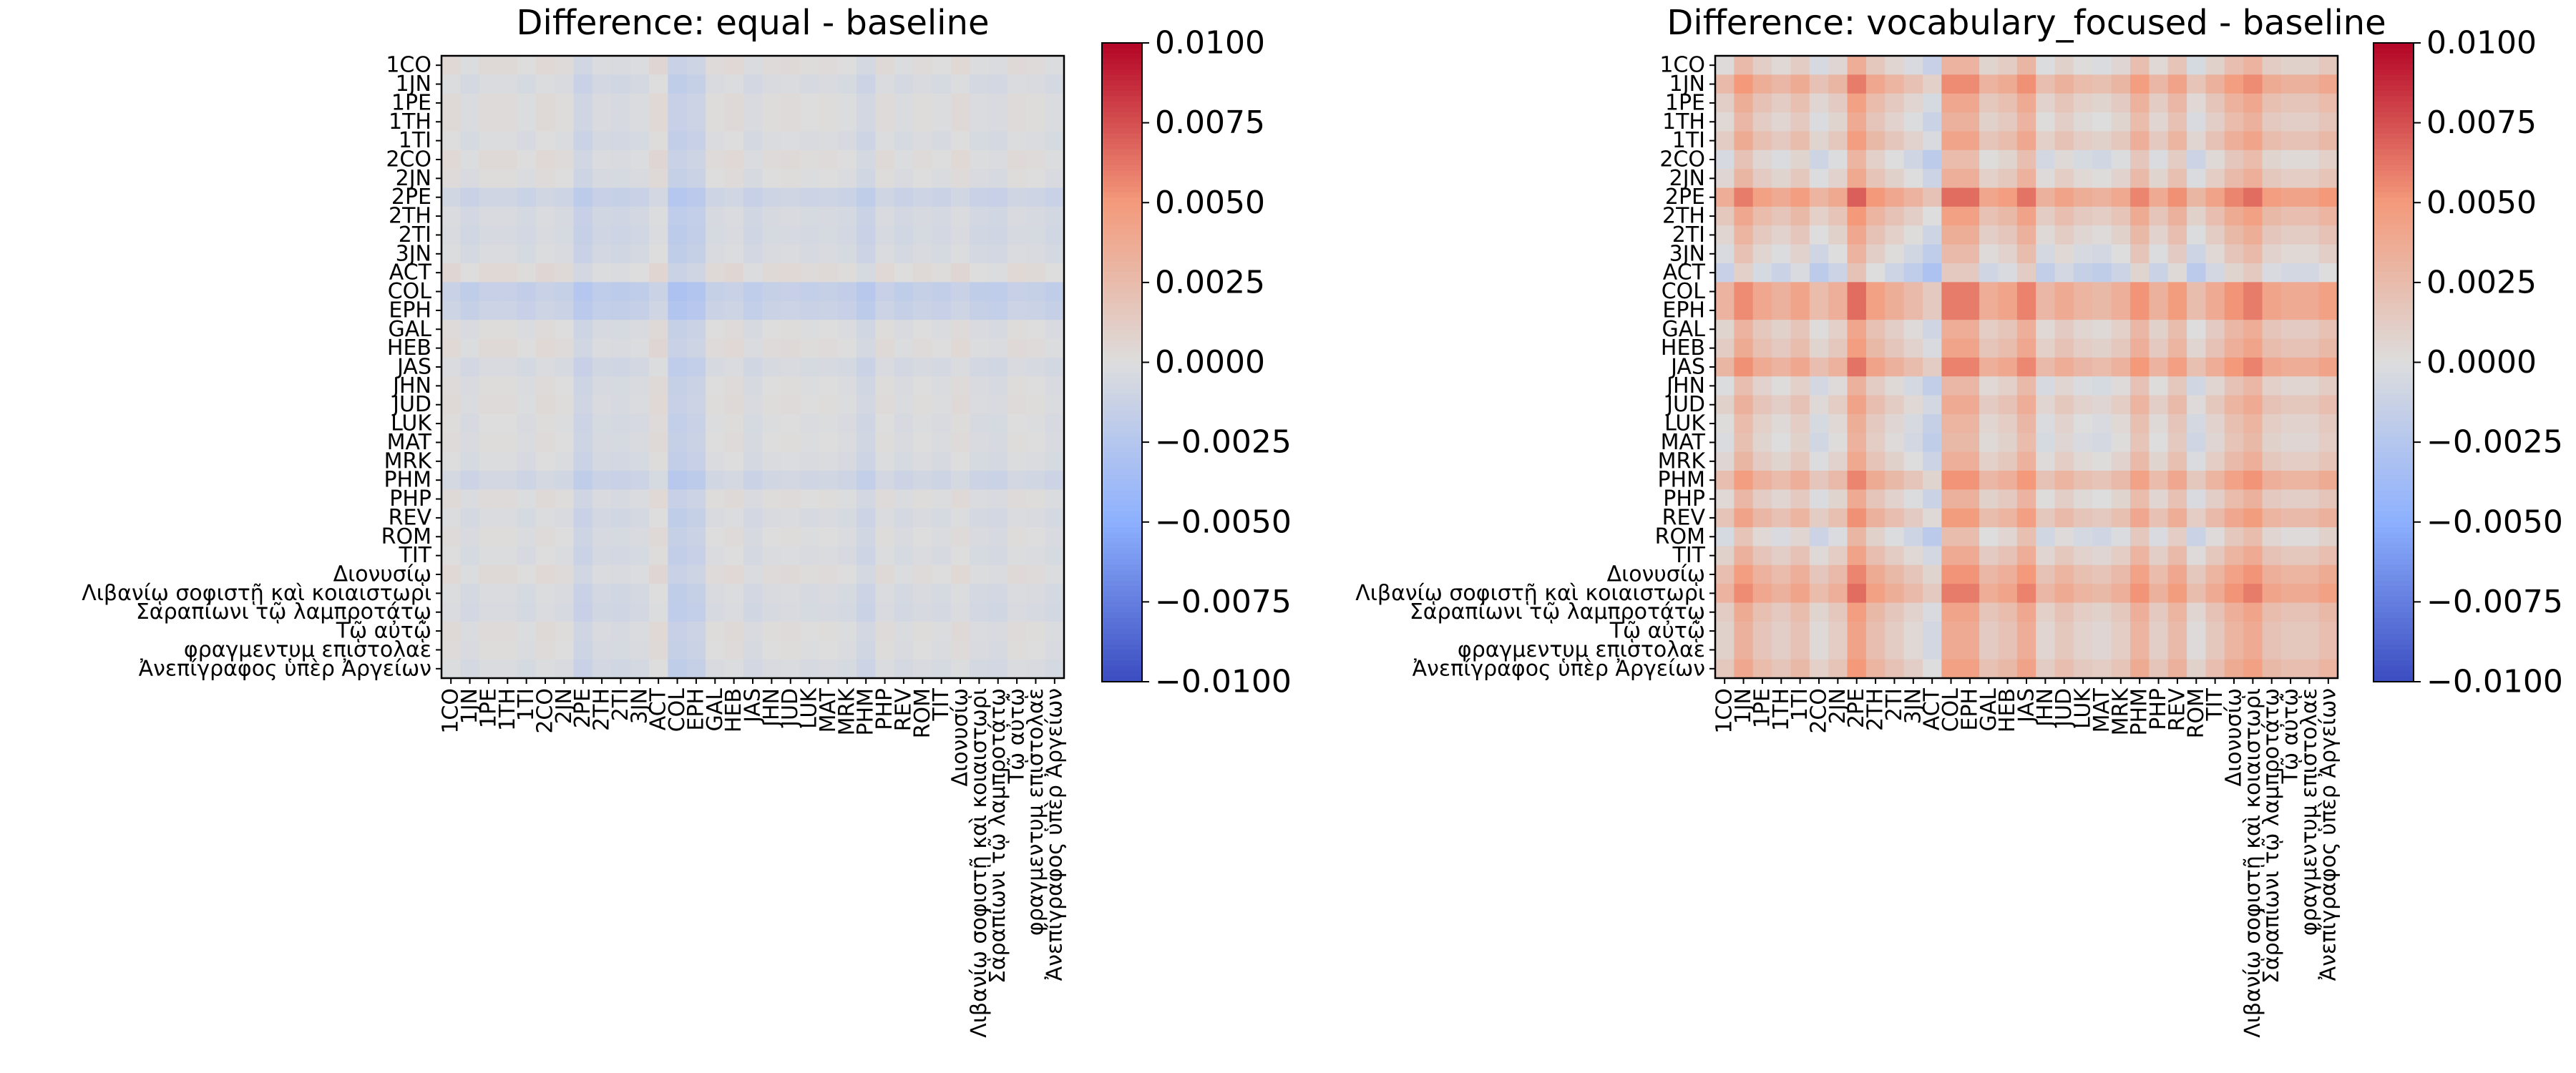 This screenshot has height=1073, width=2576. Describe the element at coordinates (2494, 682) in the screenshot. I see `colorbar-tick-label: −0.0100` at that location.